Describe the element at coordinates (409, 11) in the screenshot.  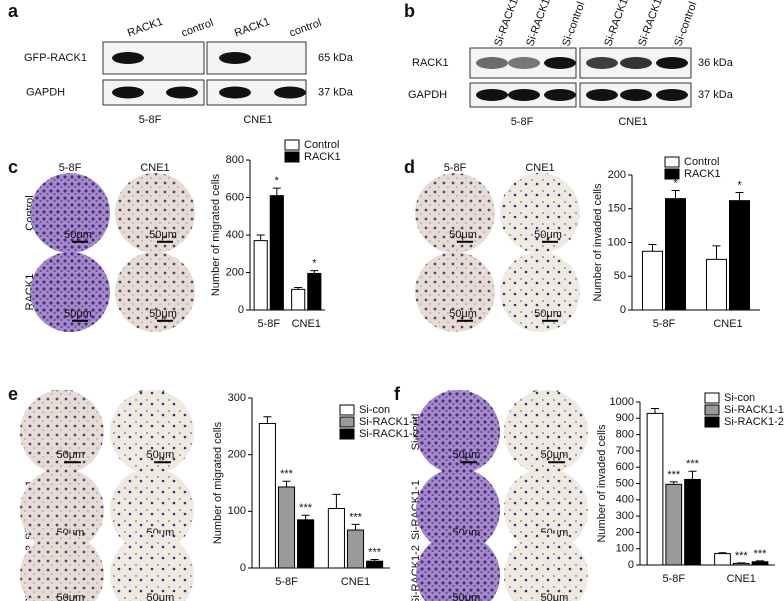
I see `panel-label: b` at that location.